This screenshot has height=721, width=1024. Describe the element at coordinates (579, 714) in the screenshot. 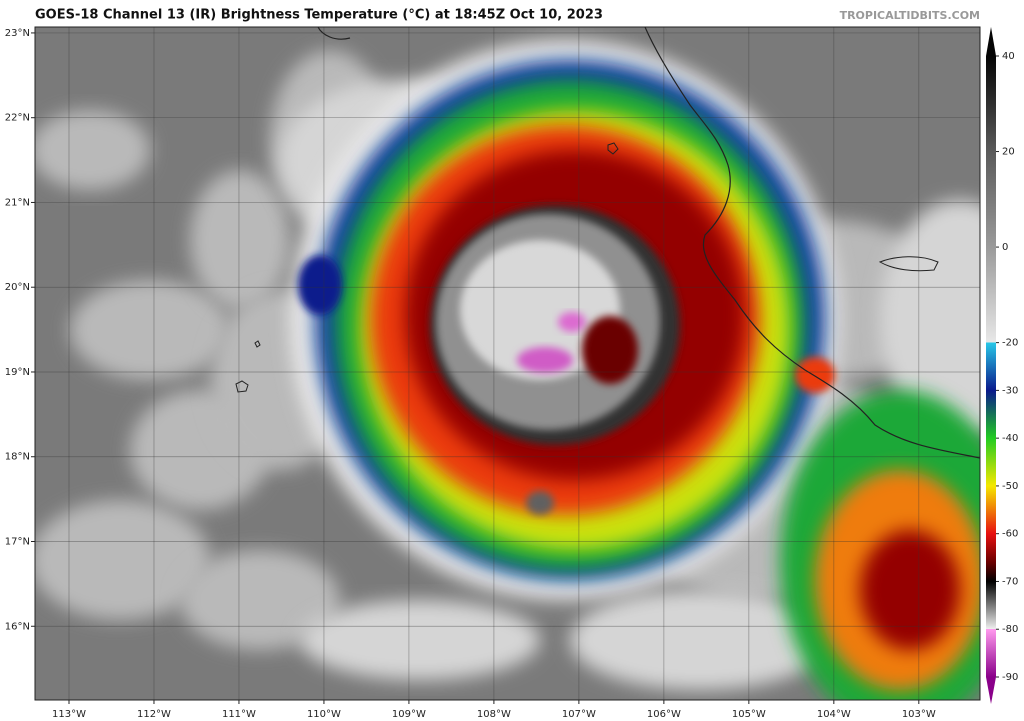

I see `lon-tick-label: 107°W` at that location.